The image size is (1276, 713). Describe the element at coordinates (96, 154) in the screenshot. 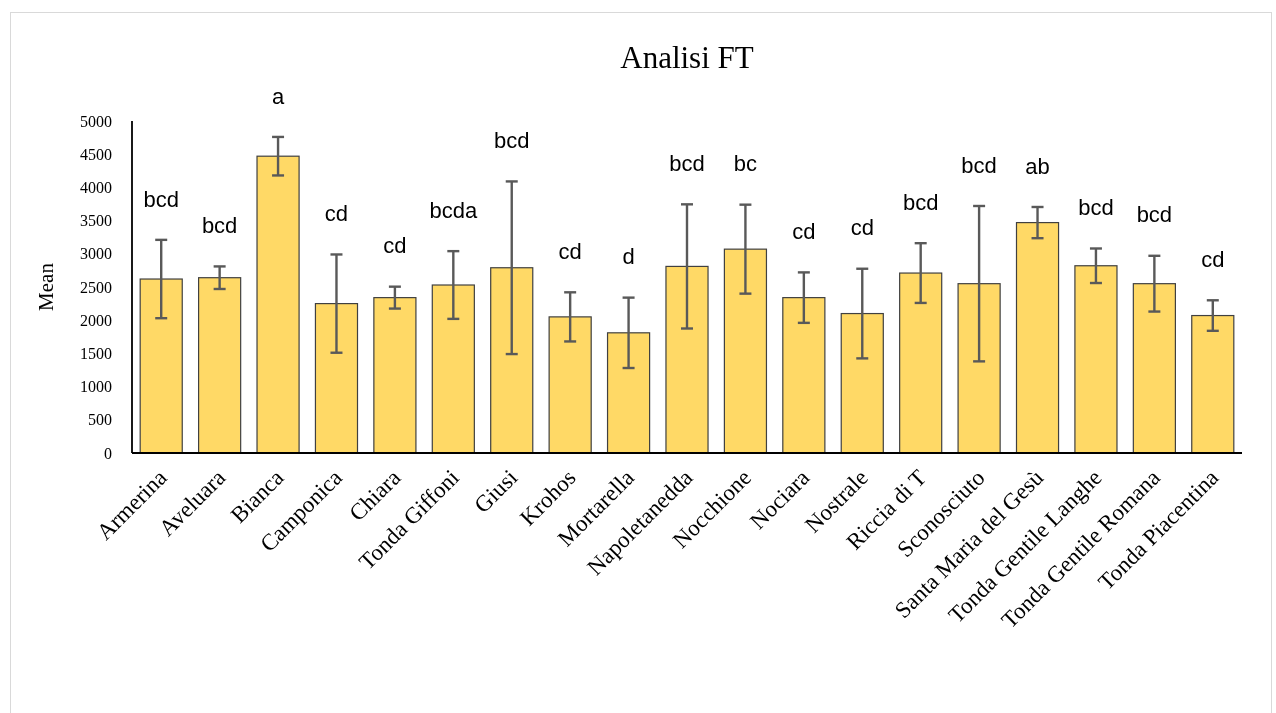

I see `y-tick-label: 4500` at that location.